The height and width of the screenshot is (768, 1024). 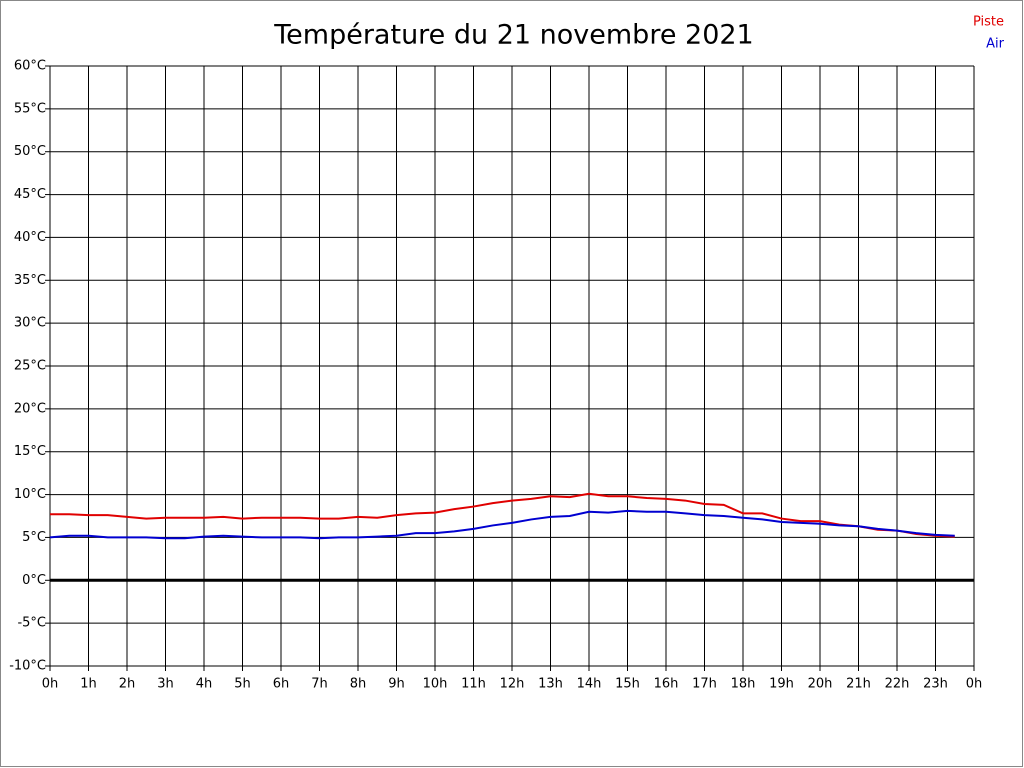 I want to click on y-tick-label: 20°C, so click(x=30, y=408).